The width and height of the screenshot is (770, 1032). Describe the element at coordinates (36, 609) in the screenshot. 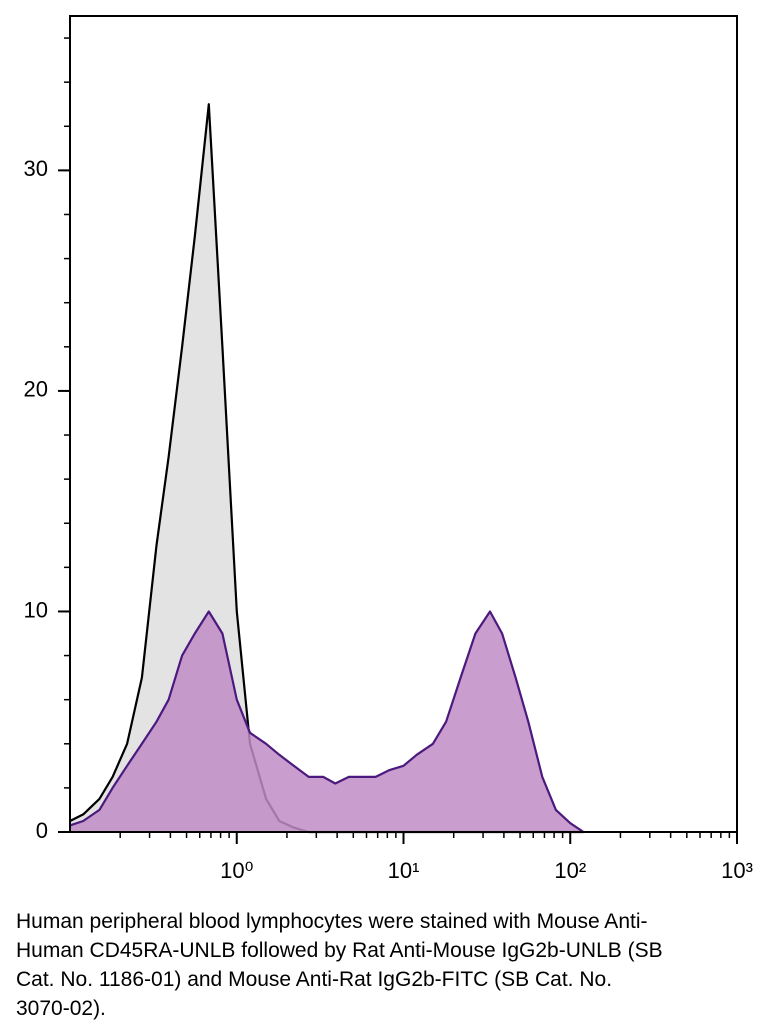

I see `y-tick-label: 10` at that location.